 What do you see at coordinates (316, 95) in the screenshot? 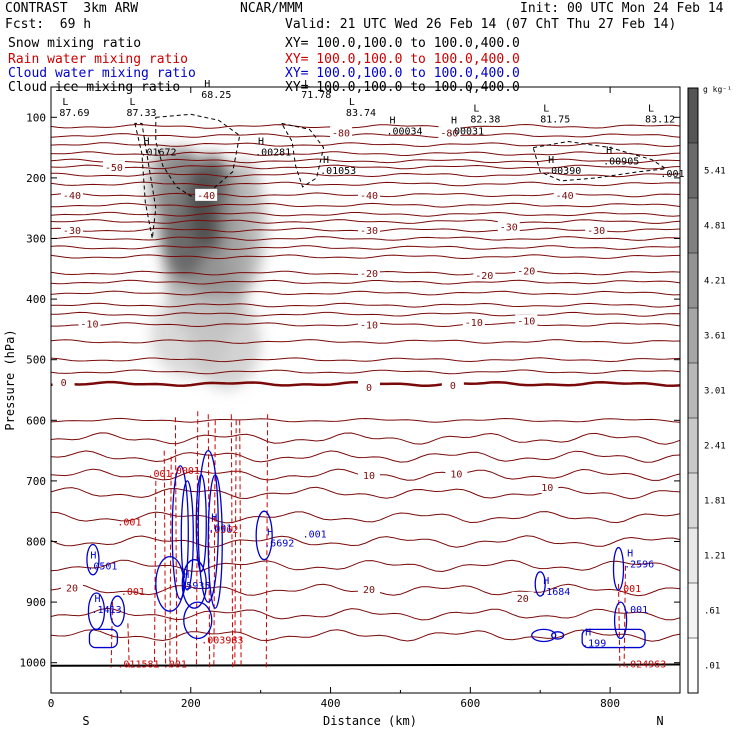
I see `extremum-value: 71.78` at bounding box center [316, 95].